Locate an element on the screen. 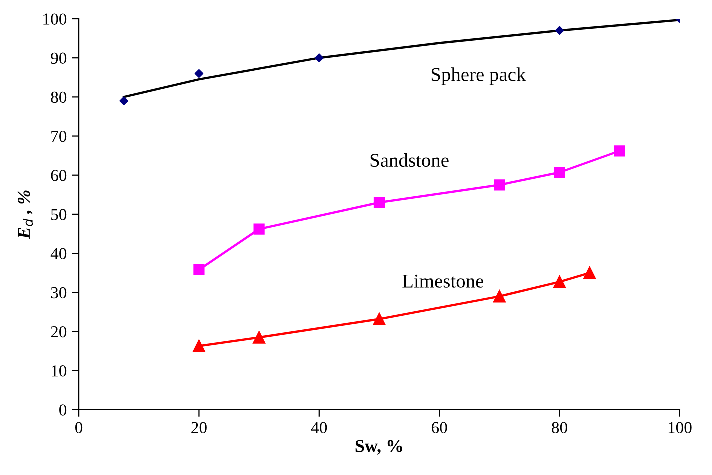  y-tick-label: 0 is located at coordinates (63, 410).